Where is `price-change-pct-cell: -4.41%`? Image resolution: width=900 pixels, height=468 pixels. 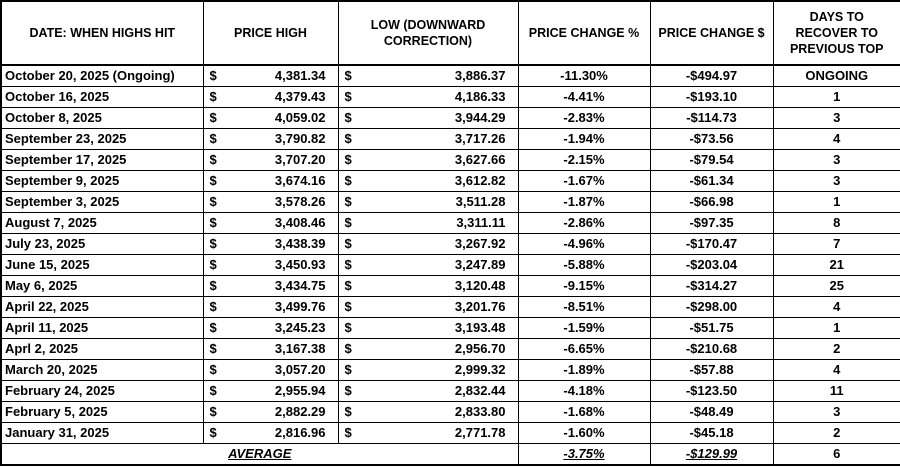 price-change-pct-cell: -4.41% is located at coordinates (584, 96).